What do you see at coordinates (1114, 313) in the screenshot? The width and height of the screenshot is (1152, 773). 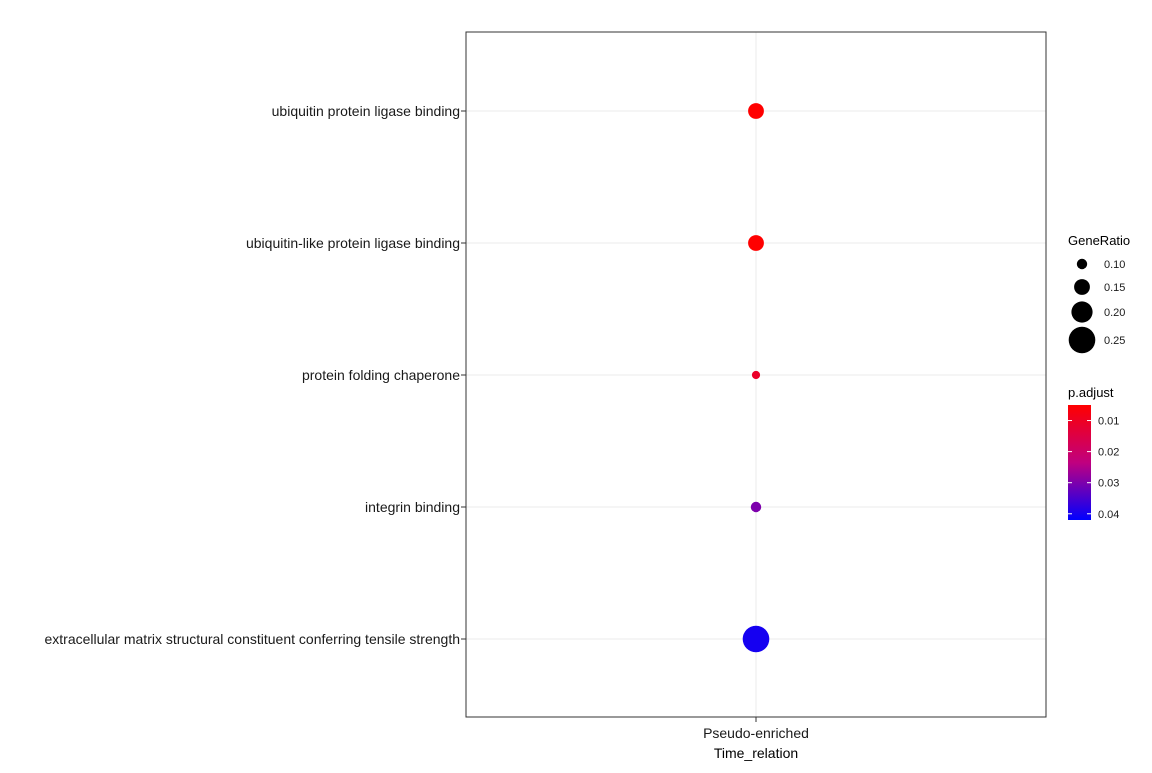 I see `size-legend-label: 0.20` at bounding box center [1114, 313].